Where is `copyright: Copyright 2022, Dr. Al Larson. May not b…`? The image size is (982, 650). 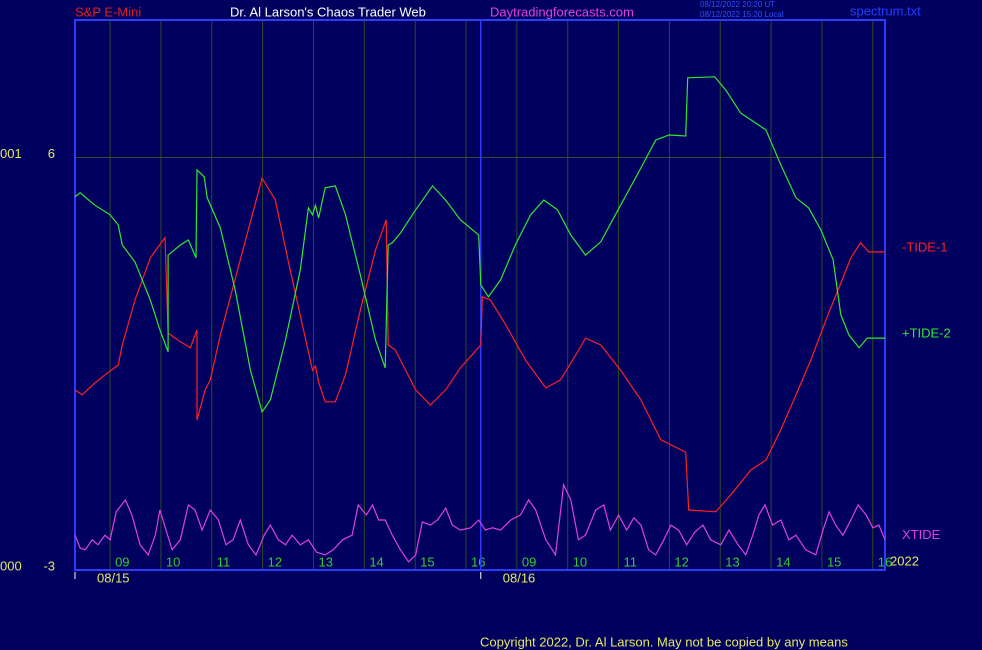
copyright: Copyright 2022, Dr. Al Larson. May not b… is located at coordinates (664, 641).